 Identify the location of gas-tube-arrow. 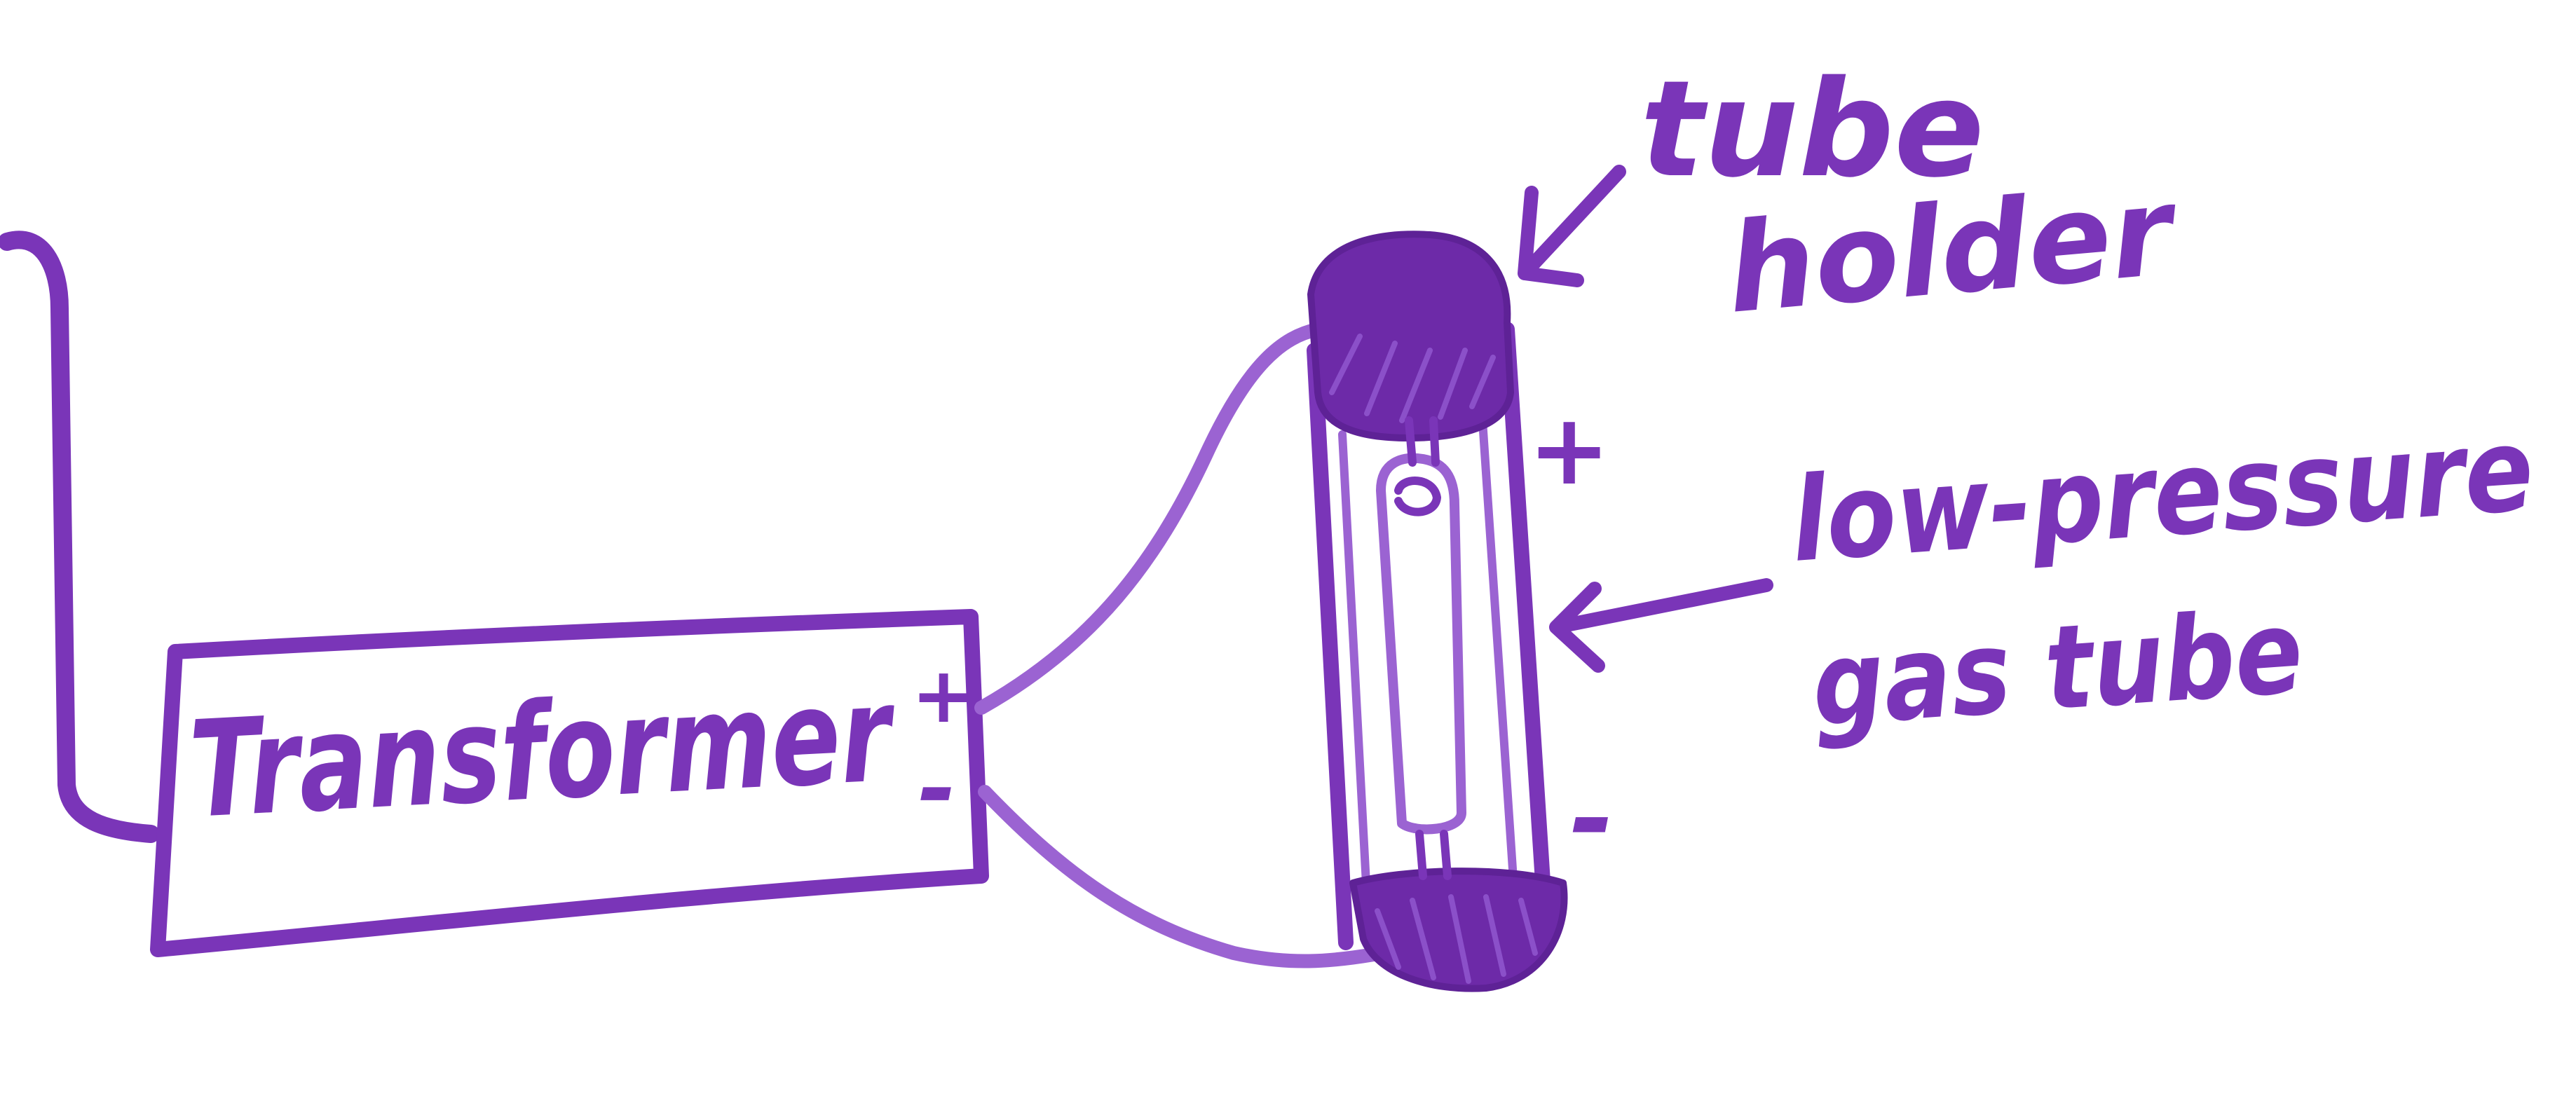
(1661, 625).